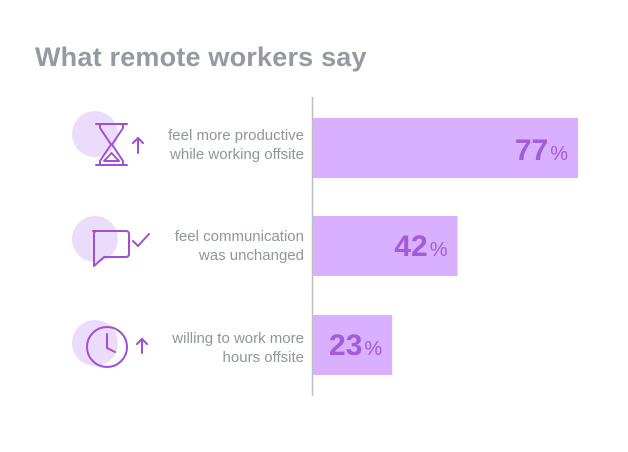  Describe the element at coordinates (559, 154) in the screenshot. I see `value-unit-1: %` at that location.